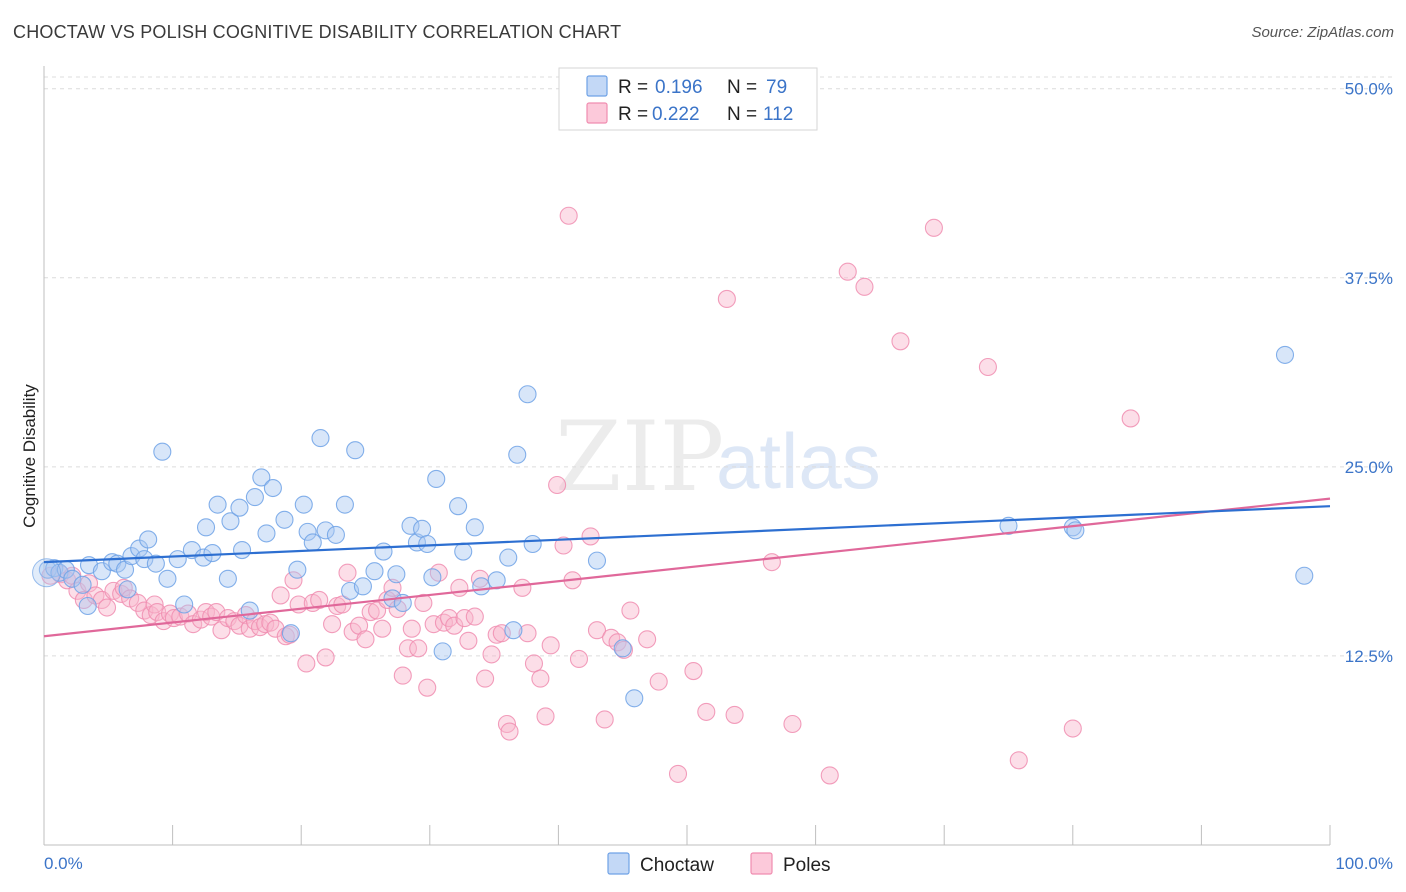 The width and height of the screenshot is (1406, 892). I want to click on y-tick-label: 25.0%, so click(1369, 467).